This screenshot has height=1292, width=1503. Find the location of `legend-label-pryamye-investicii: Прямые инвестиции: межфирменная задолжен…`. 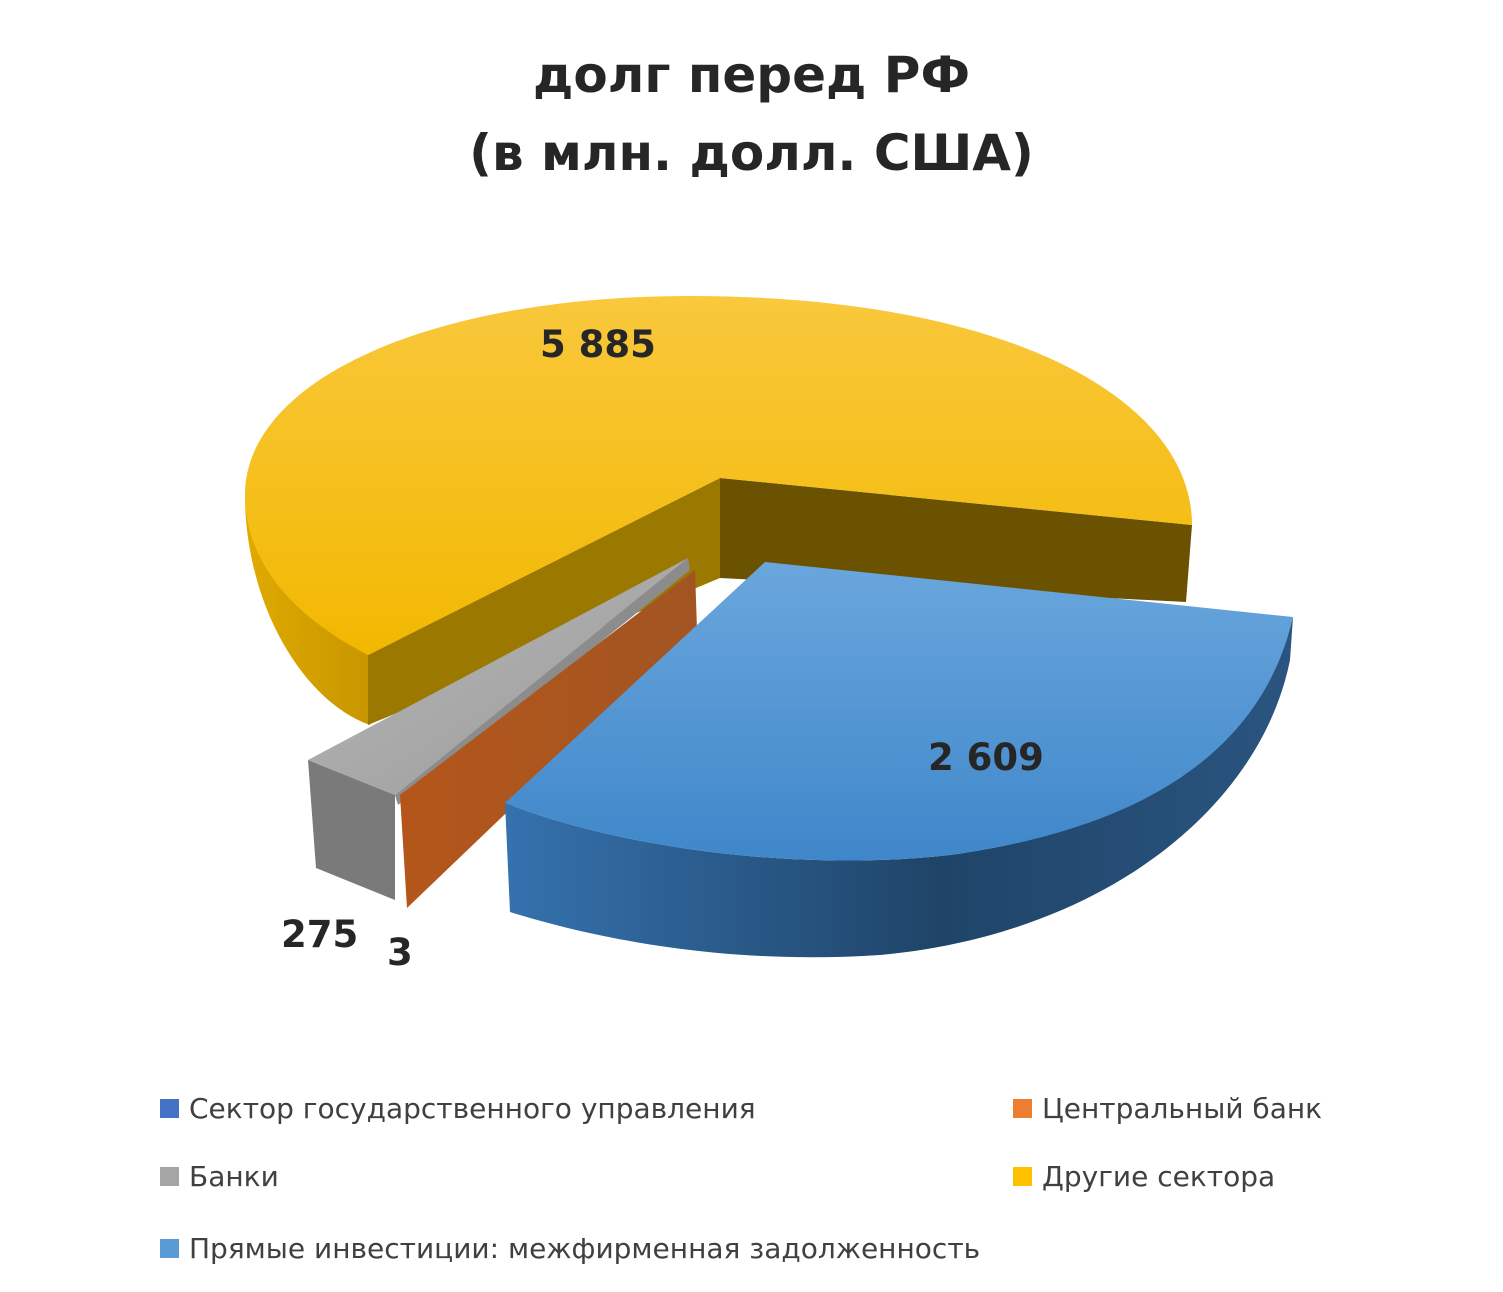

legend-label-pryamye-investicii: Прямые инвестиции: межфирменная задолжен… is located at coordinates (585, 1248).